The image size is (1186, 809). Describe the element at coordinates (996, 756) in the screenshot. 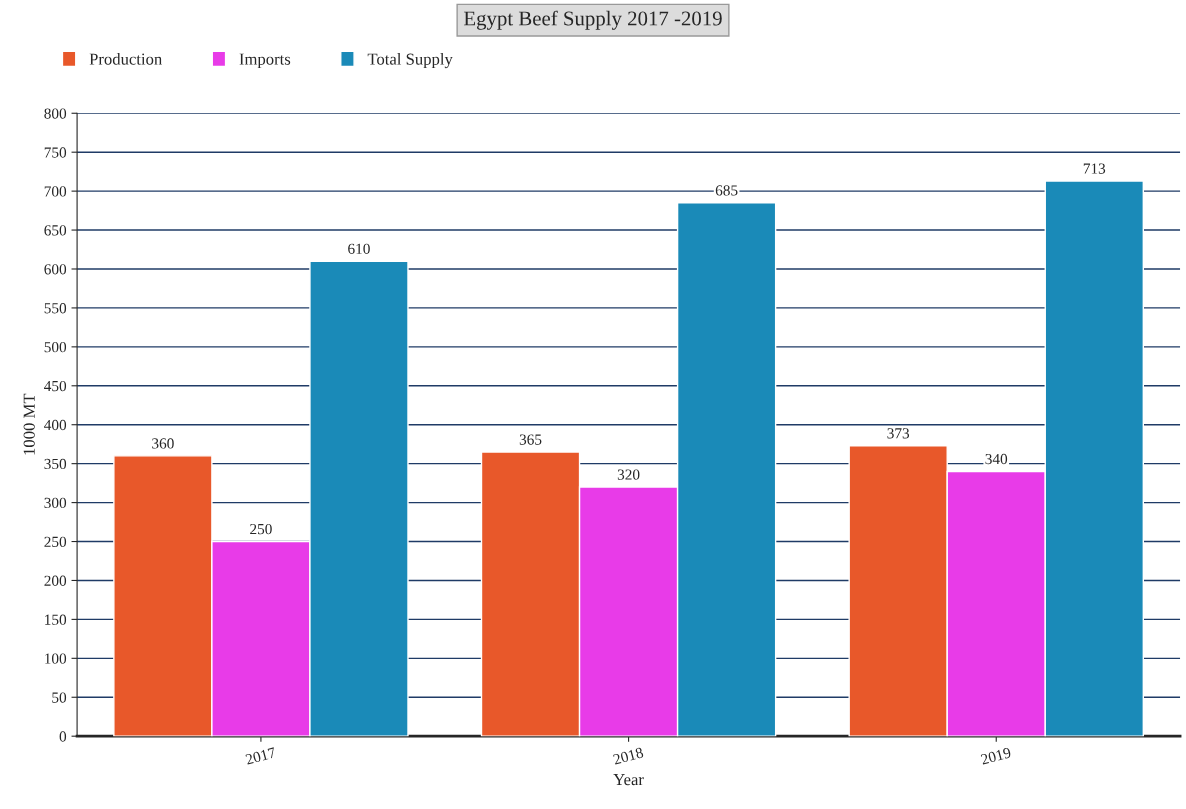

I see `x-tick-label: 2019` at that location.